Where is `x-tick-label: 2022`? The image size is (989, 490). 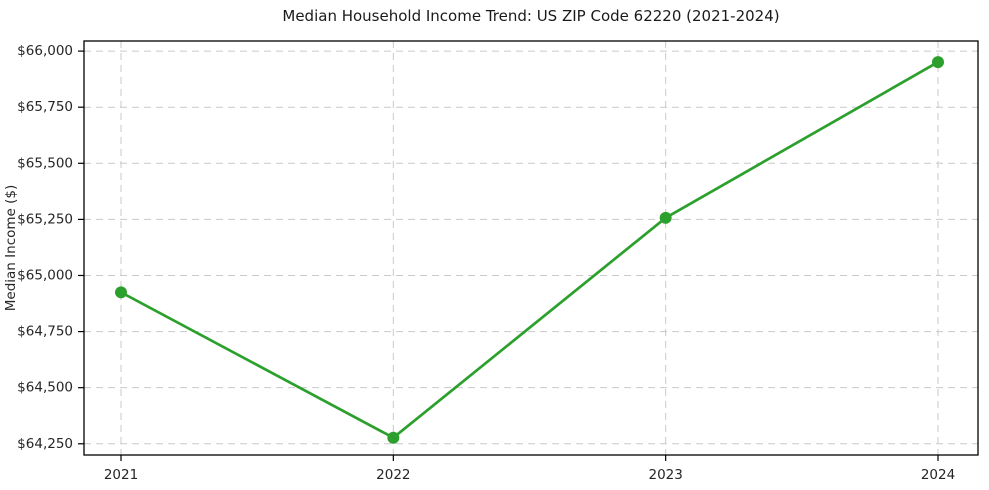 x-tick-label: 2022 is located at coordinates (393, 475).